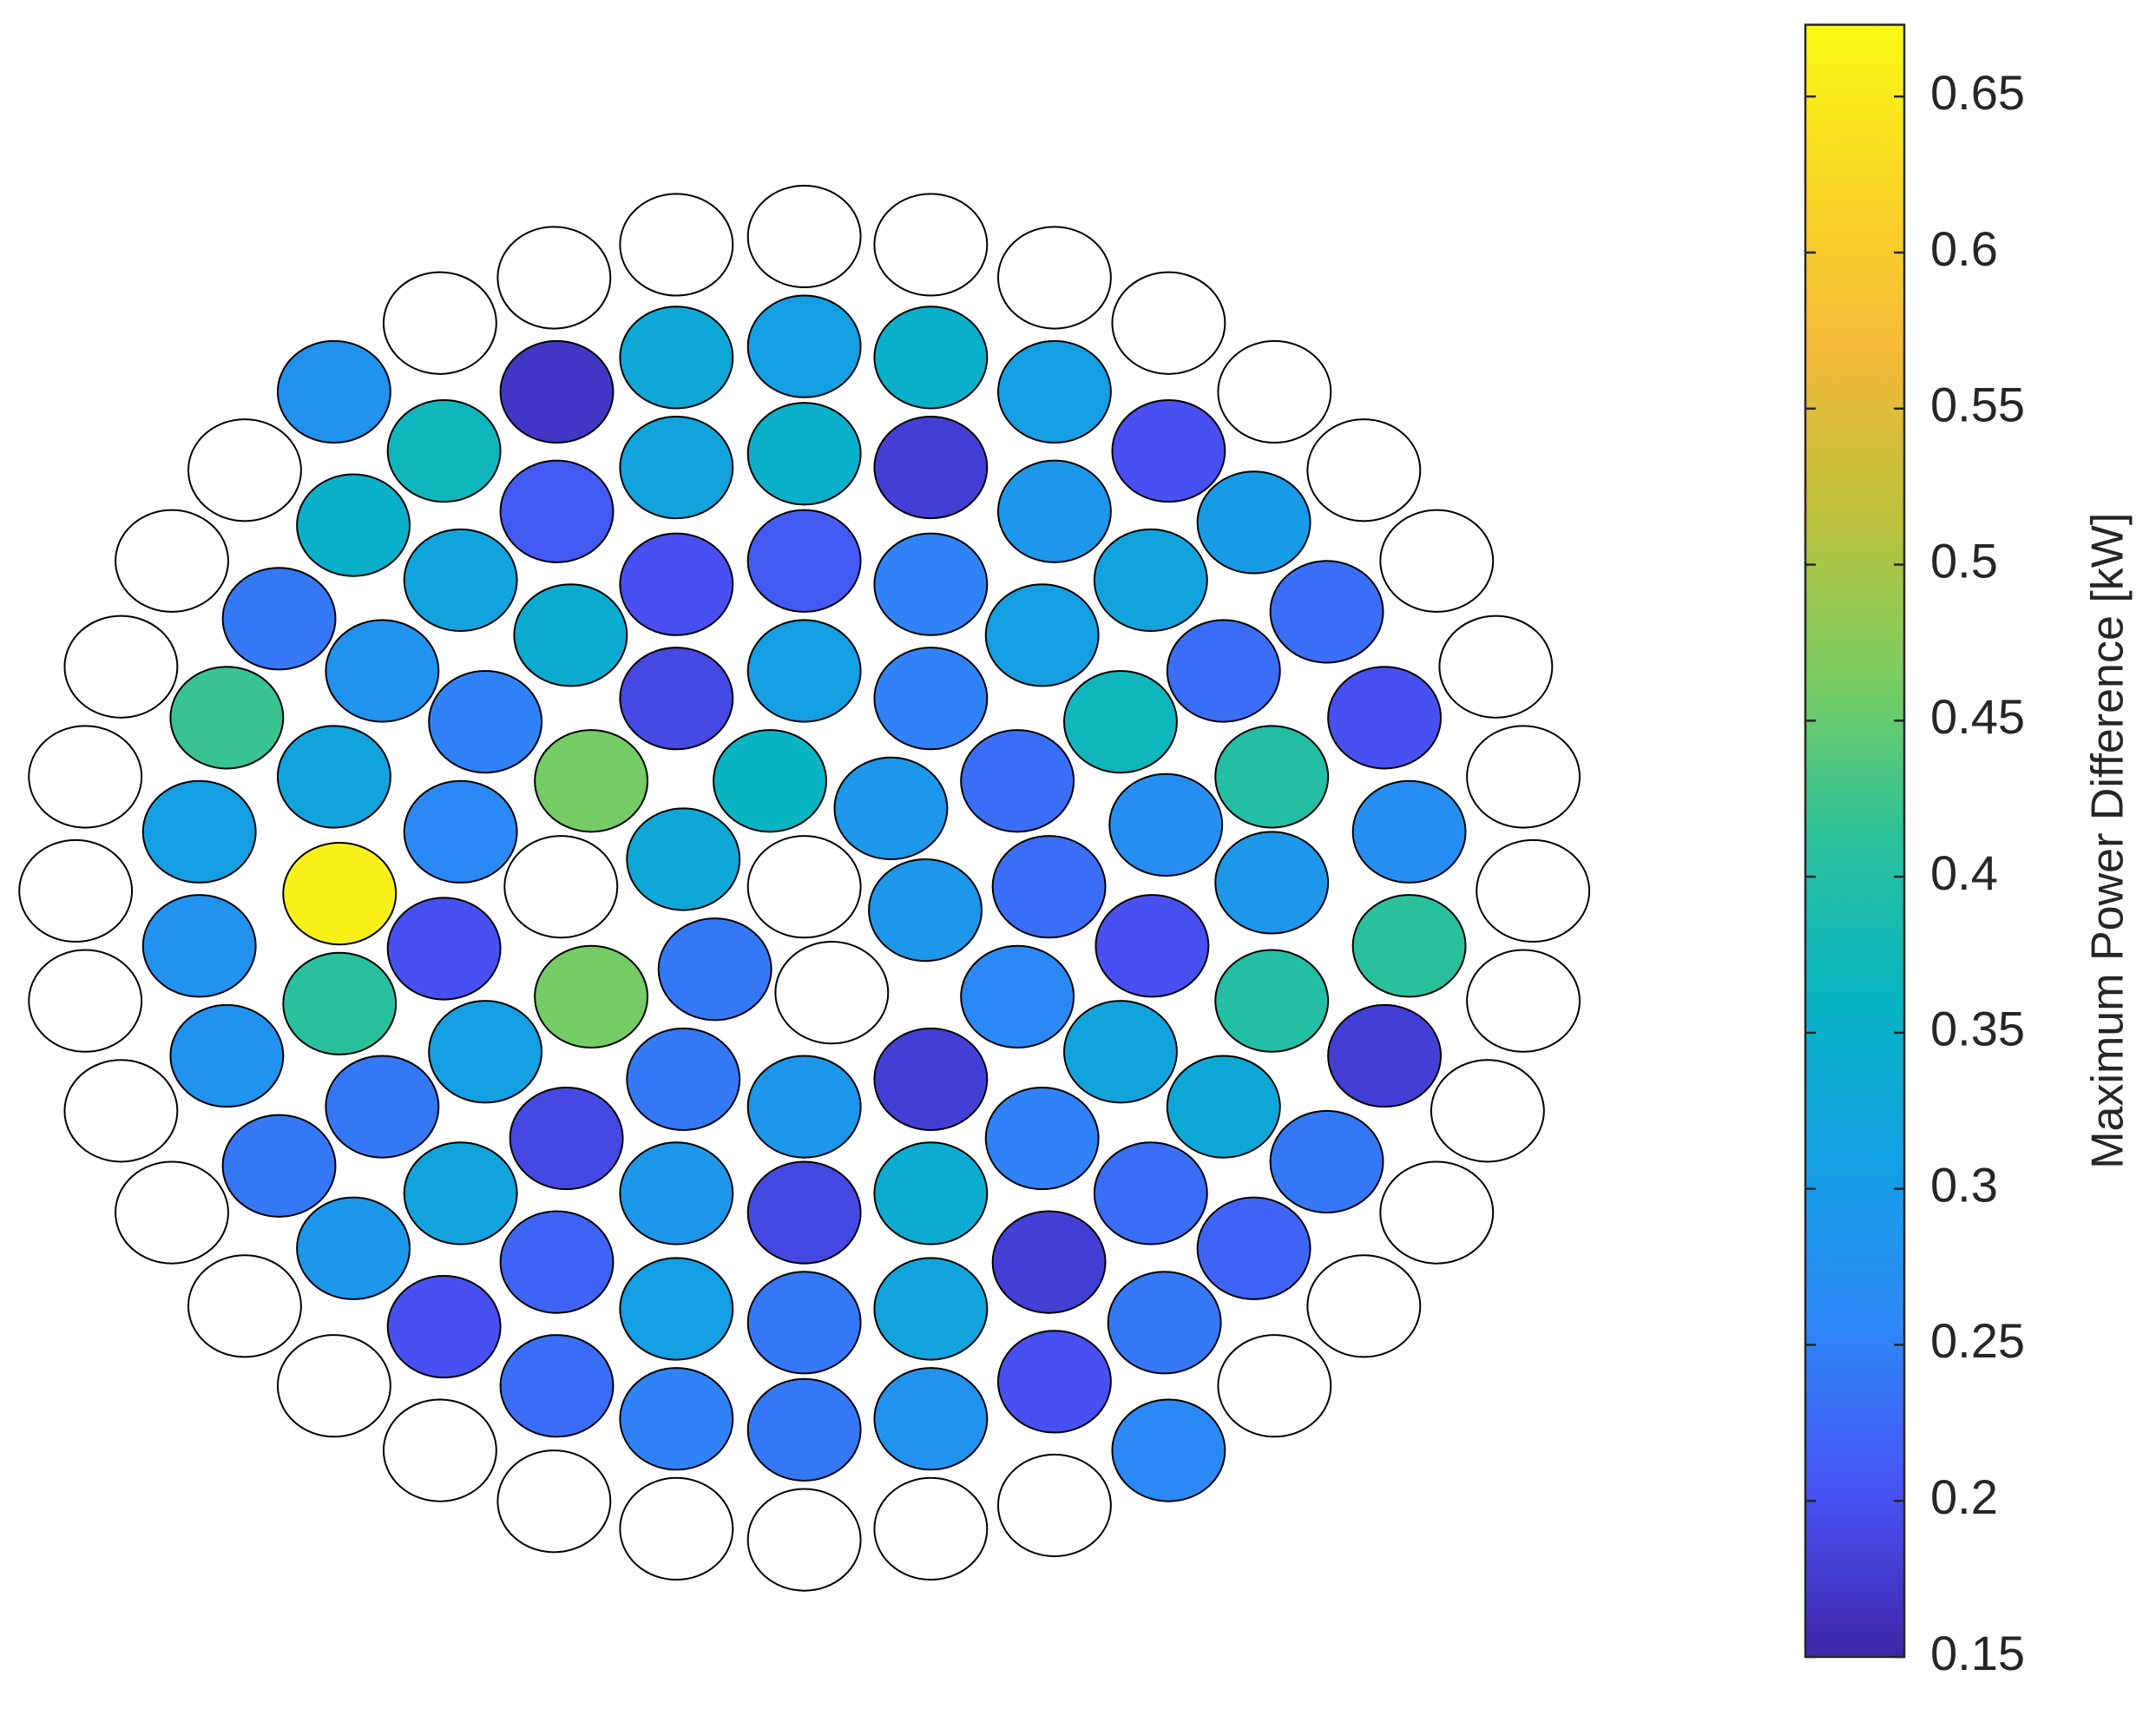 This screenshot has width=2156, height=1722. Describe the element at coordinates (1964, 248) in the screenshot. I see `colorbar-tick-label: 0.6` at that location.